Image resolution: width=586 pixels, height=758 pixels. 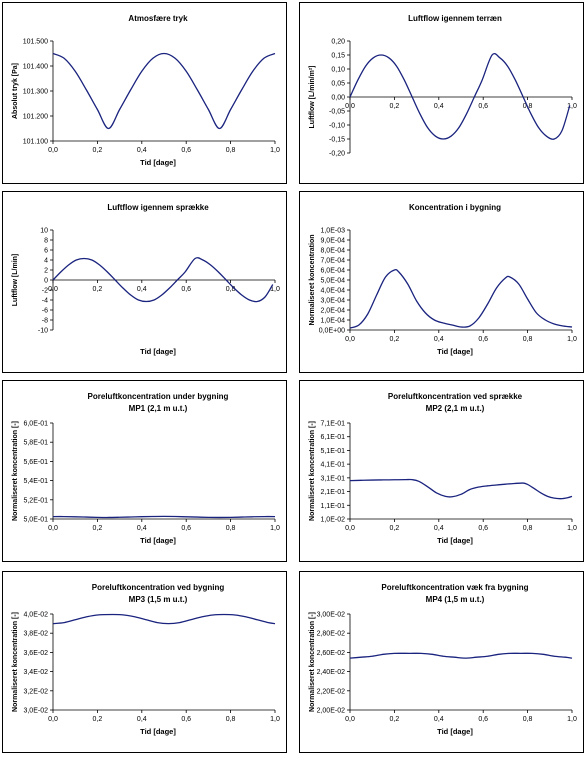 What do you see at coordinates (338, 56) in the screenshot?
I see `y-tick-label: 0,15` at bounding box center [338, 56].